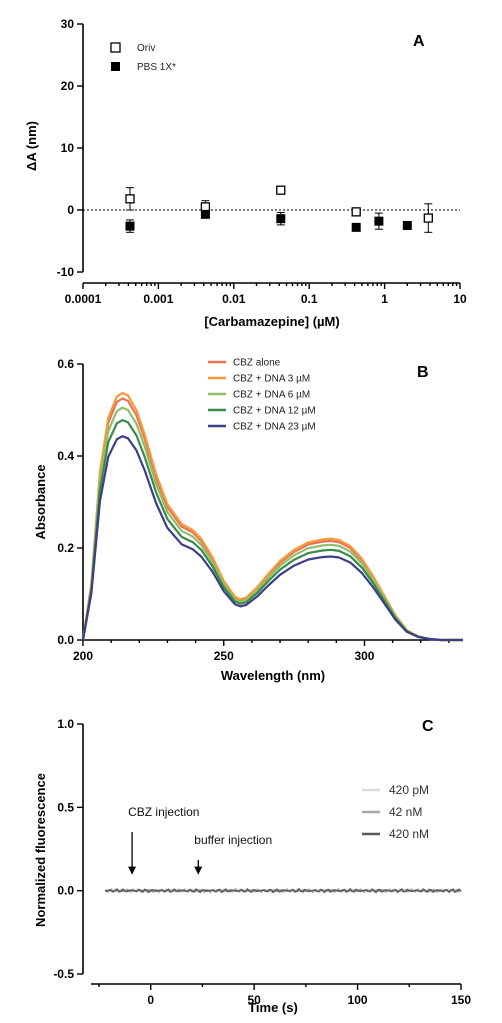 Image resolution: width=502 pixels, height=1023 pixels. I want to click on panel-b-x-label: Wavelength (nm), so click(273, 675).